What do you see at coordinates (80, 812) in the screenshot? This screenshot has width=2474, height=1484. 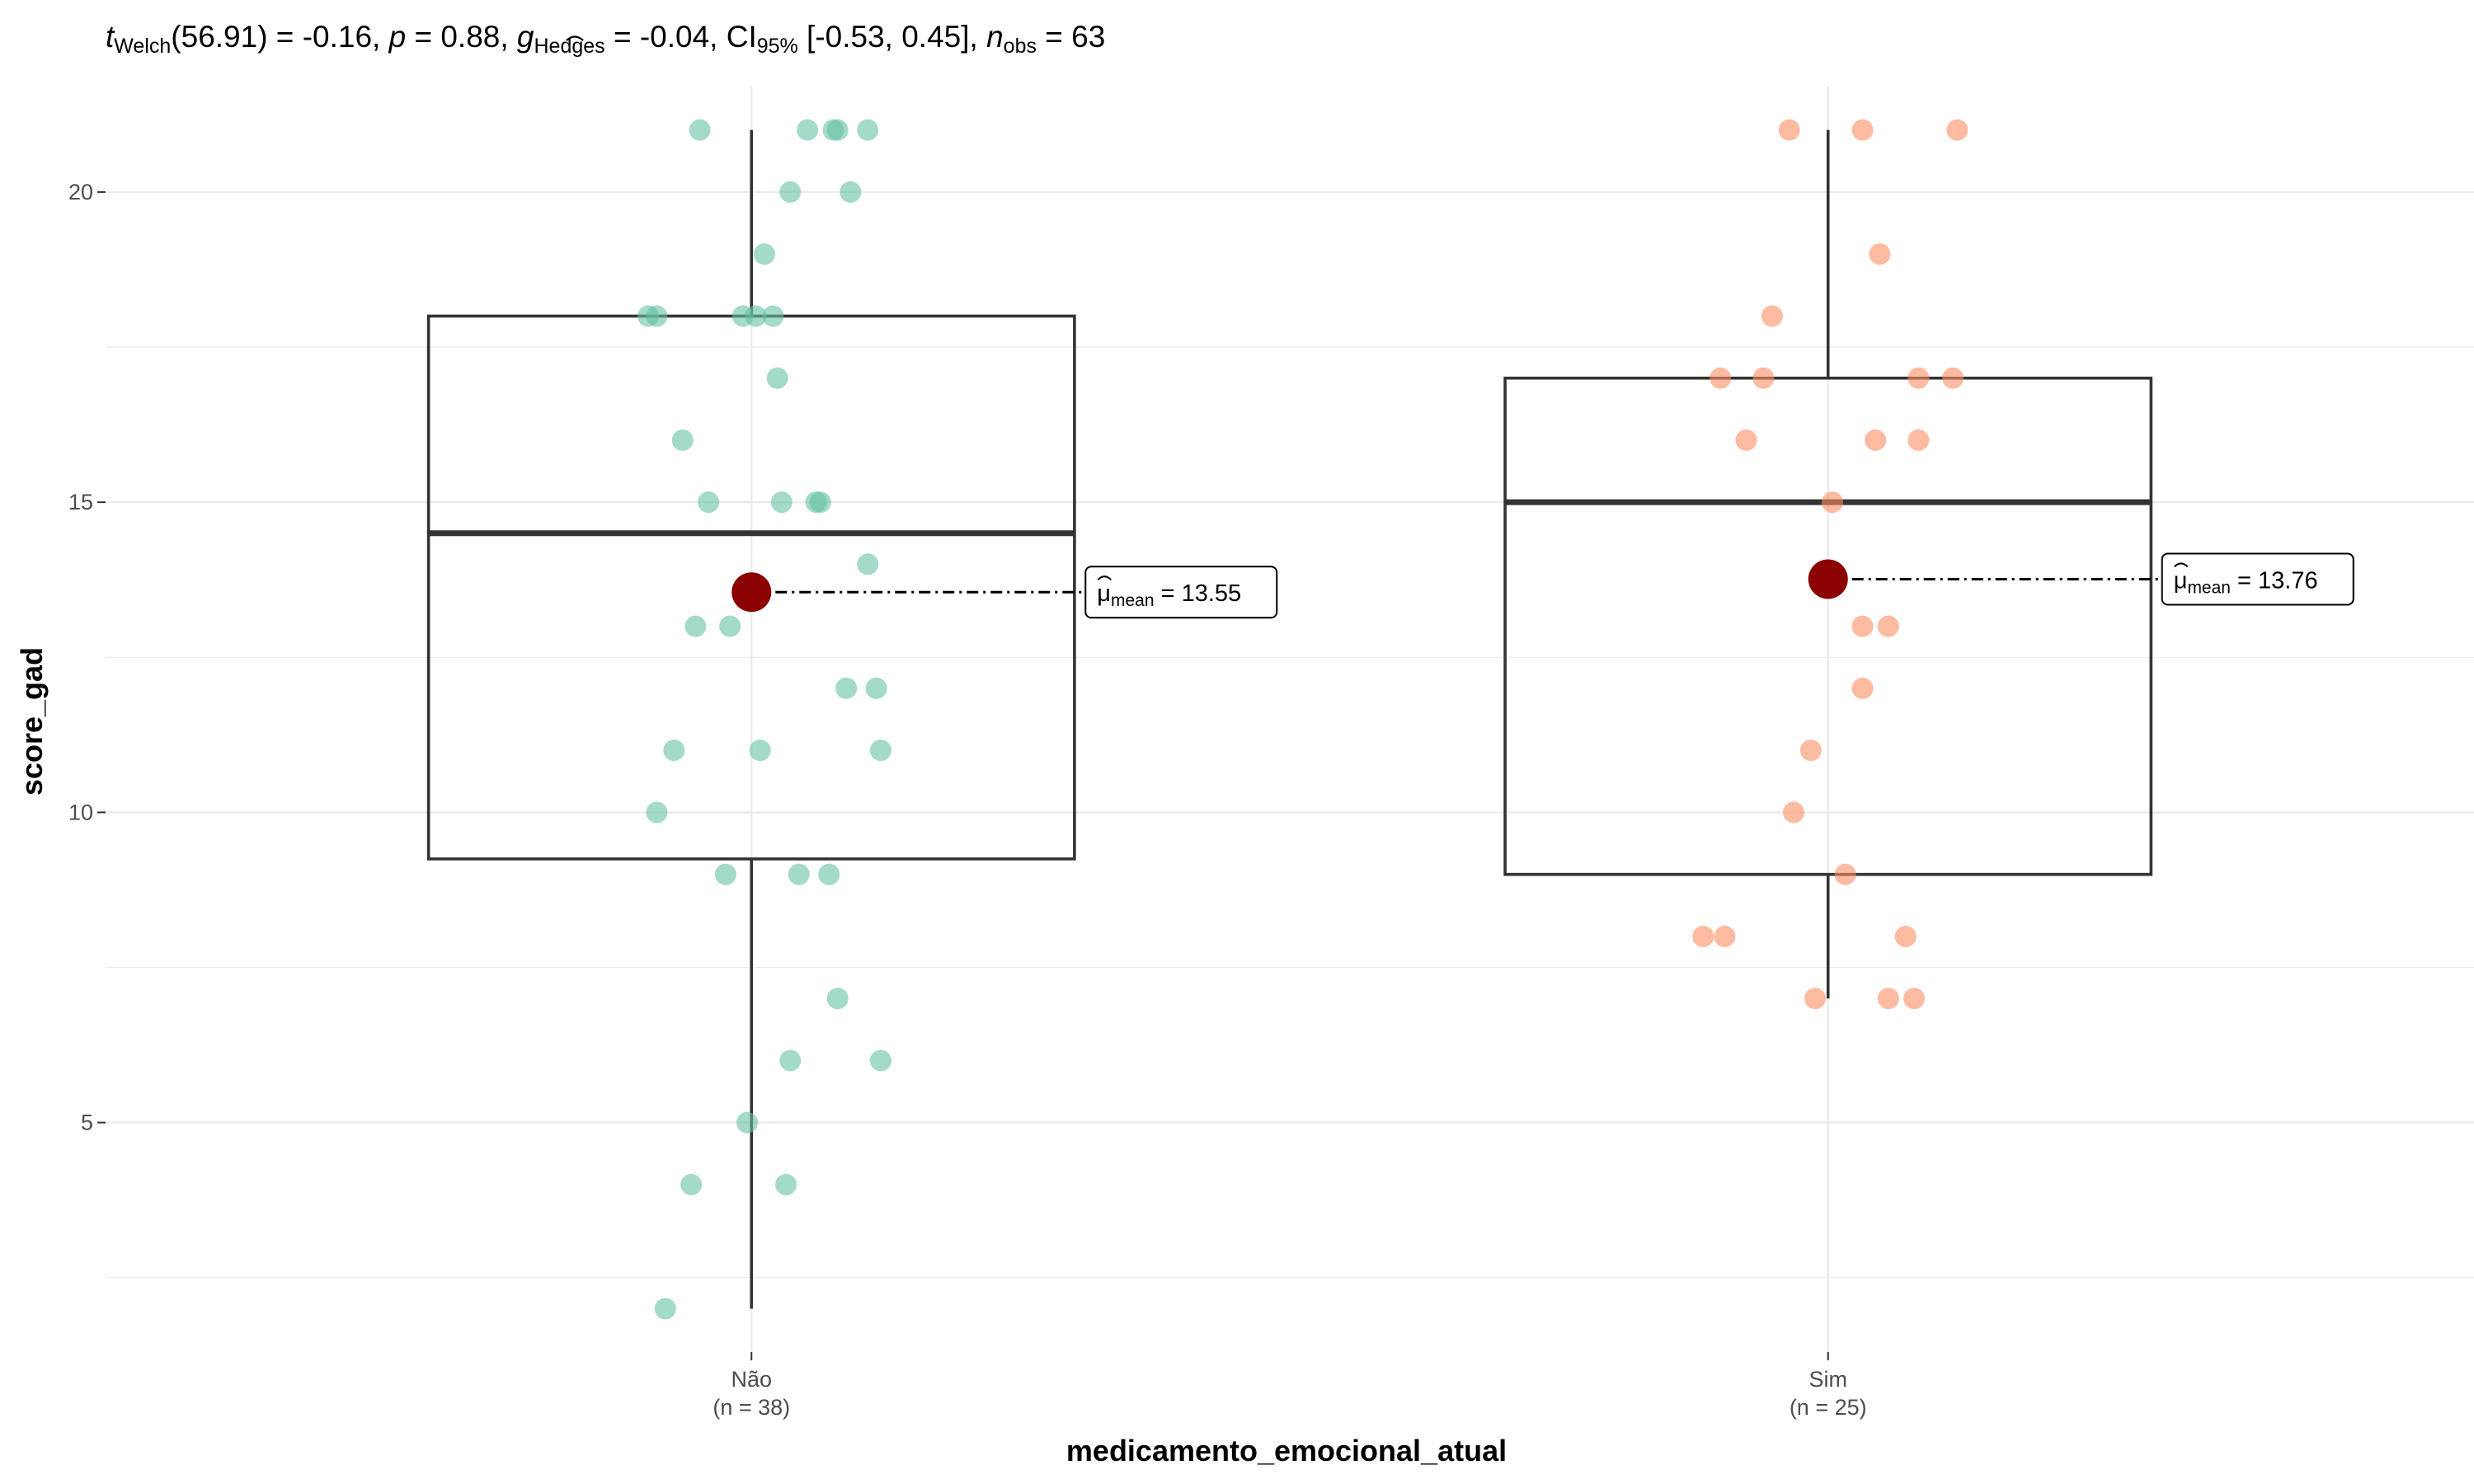 I see `y-tick-label: 10` at bounding box center [80, 812].